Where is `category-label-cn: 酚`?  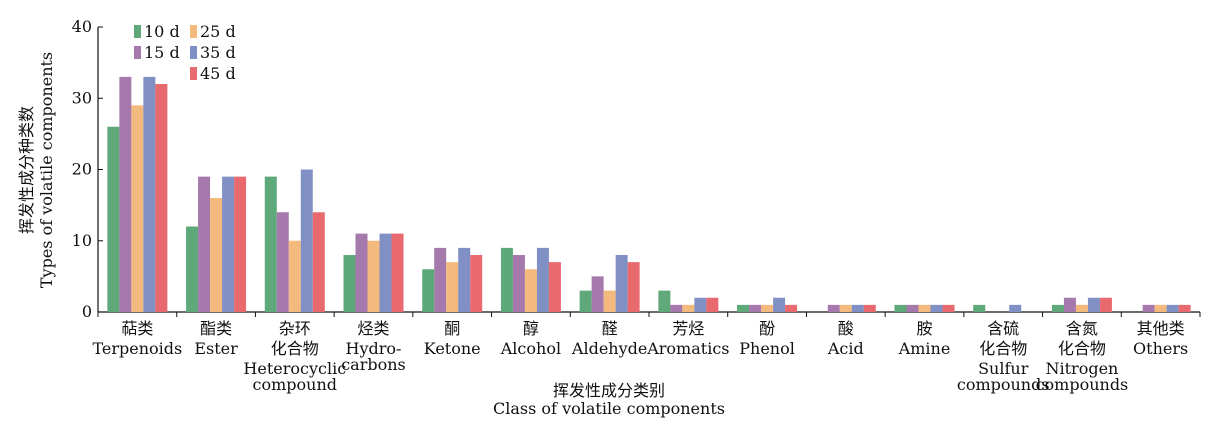 category-label-cn: 酚 is located at coordinates (767, 328).